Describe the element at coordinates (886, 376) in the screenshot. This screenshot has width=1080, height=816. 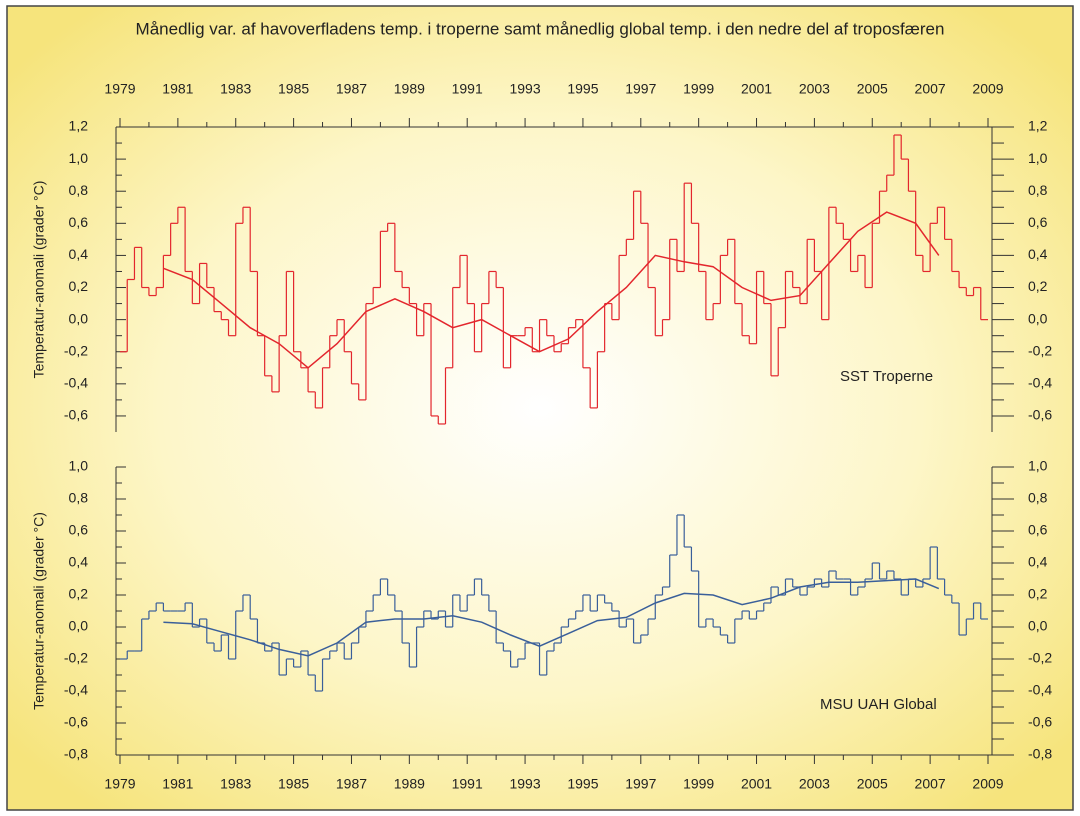
I see `series-label: SST Troperne` at that location.